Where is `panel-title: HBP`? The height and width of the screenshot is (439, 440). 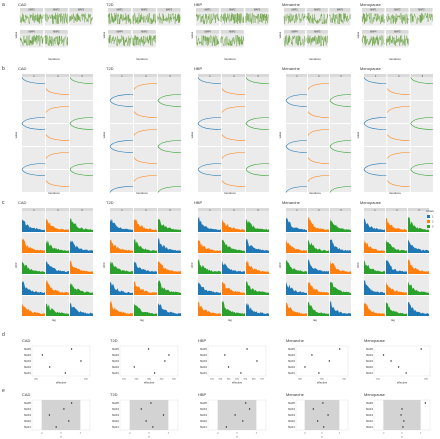 panel-title: HBP is located at coordinates (202, 340).